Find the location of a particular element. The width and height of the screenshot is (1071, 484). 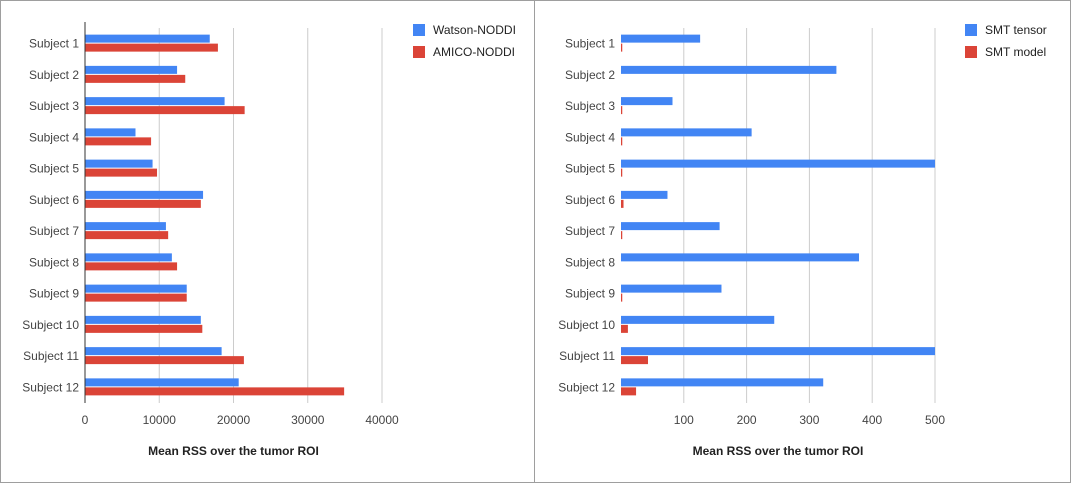

x-tick-label: 500 is located at coordinates (935, 420).